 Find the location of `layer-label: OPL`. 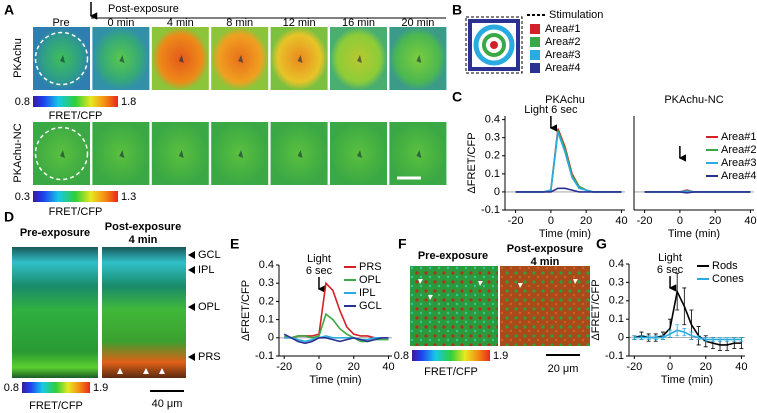

layer-label: OPL is located at coordinates (209, 307).